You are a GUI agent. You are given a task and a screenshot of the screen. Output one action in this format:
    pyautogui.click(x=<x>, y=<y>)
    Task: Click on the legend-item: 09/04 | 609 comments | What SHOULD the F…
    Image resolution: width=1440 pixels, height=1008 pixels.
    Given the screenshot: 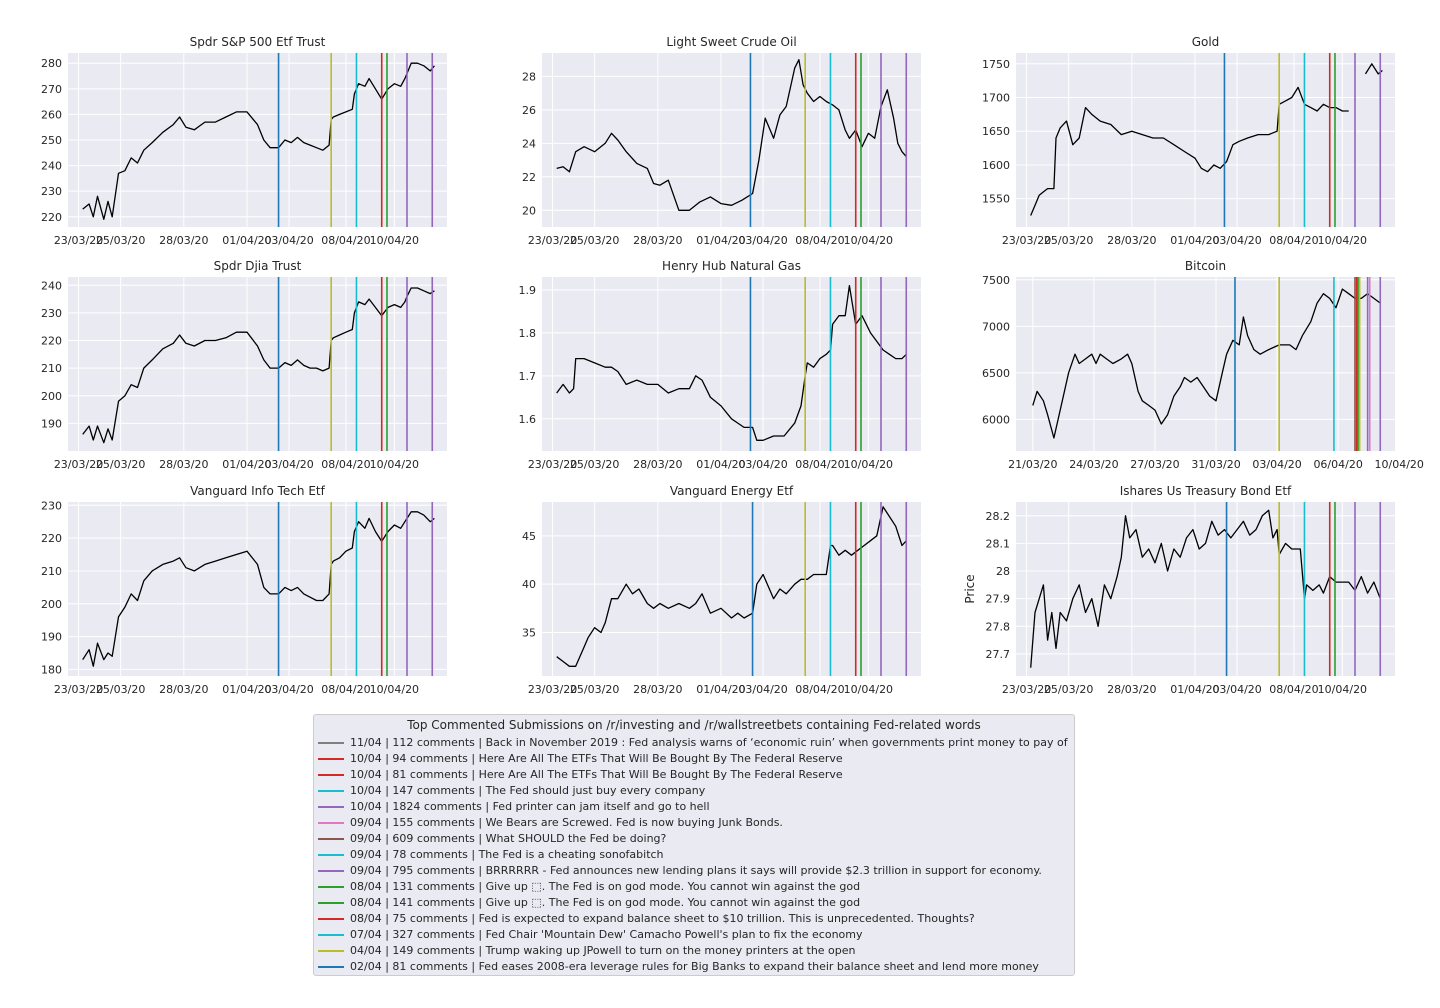 What is the action you would take?
    pyautogui.click(x=695, y=839)
    